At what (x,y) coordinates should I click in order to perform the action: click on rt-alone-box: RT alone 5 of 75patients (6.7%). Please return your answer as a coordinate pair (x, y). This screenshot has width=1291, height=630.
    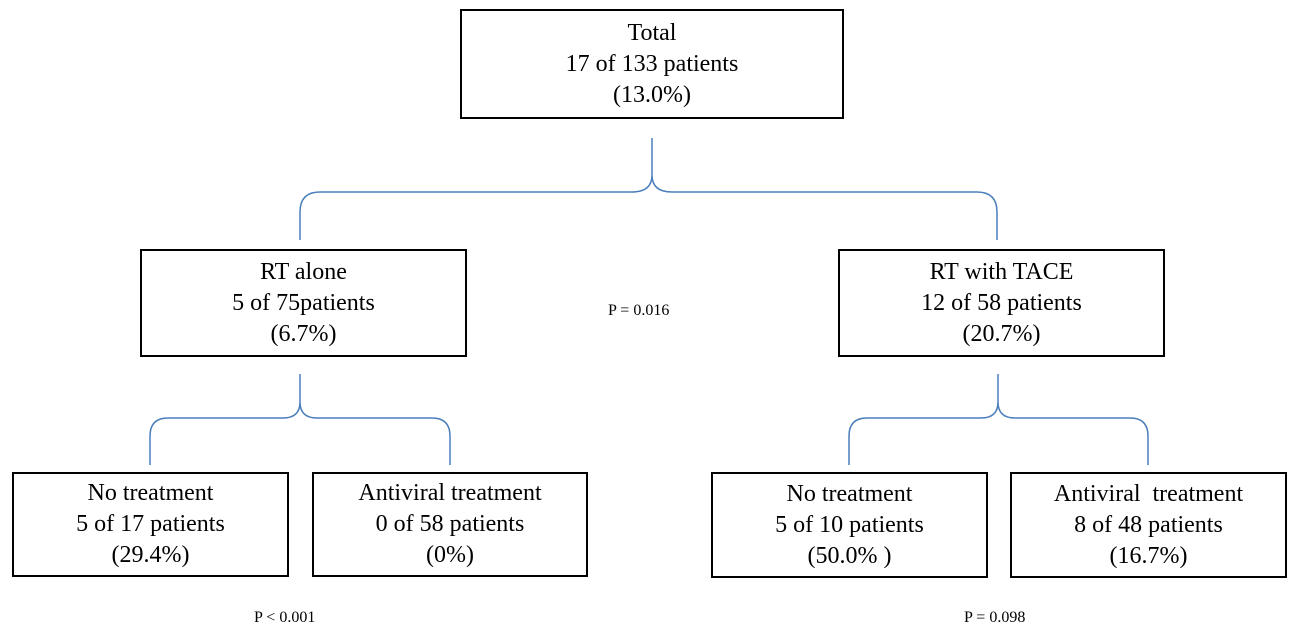
    Looking at the image, I should click on (303, 303).